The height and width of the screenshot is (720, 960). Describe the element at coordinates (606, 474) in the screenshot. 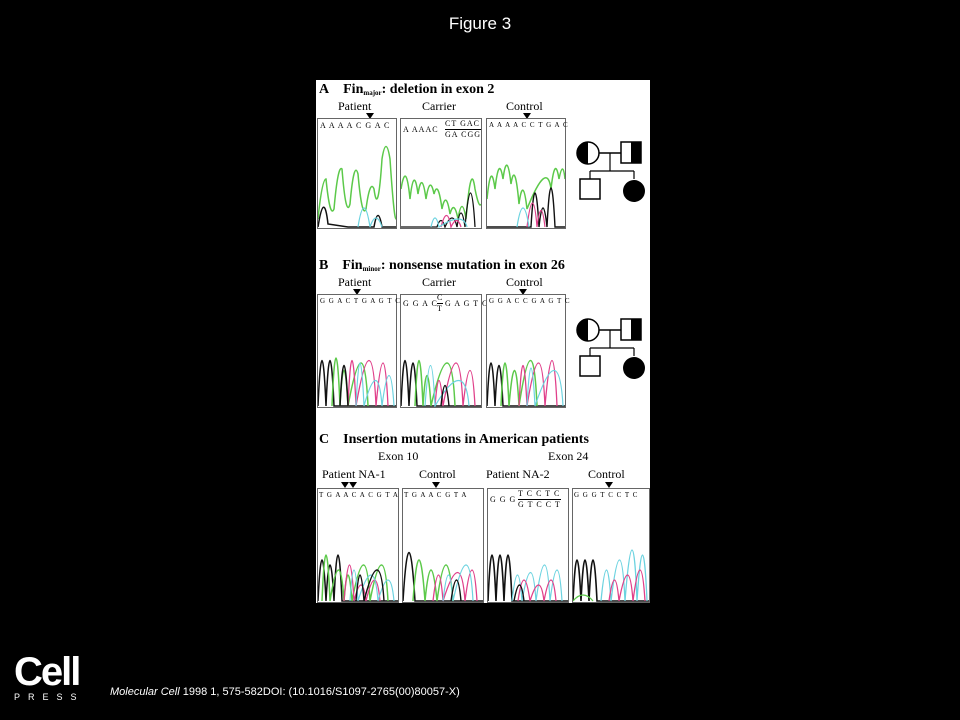

I see `panel-c-label-control-2: Control` at that location.